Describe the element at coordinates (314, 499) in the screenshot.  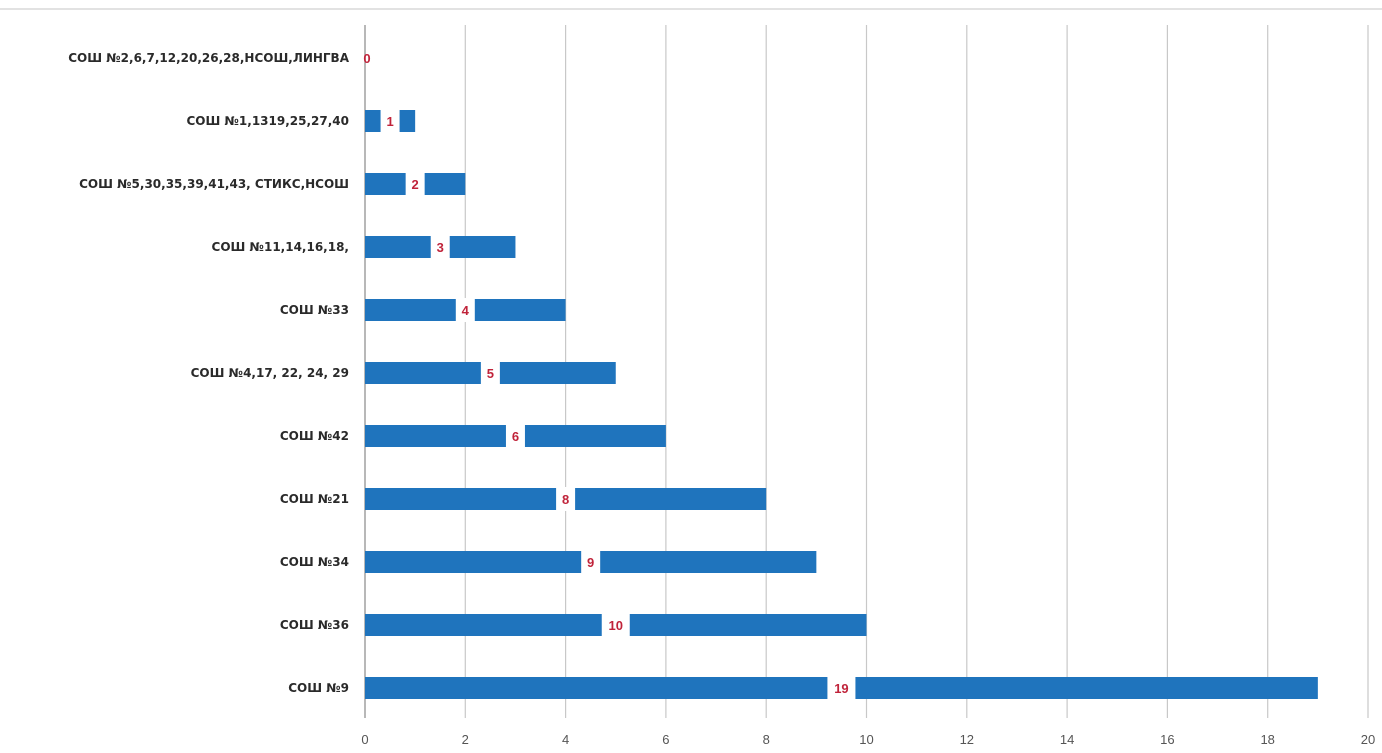
I see `category-label: СОШ №21` at that location.